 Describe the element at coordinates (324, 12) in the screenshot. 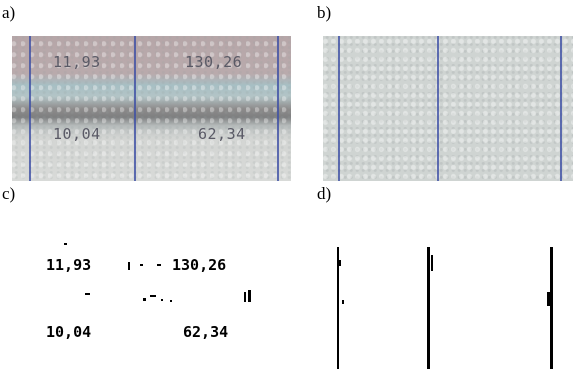

I see `panel-label-b: b)` at that location.